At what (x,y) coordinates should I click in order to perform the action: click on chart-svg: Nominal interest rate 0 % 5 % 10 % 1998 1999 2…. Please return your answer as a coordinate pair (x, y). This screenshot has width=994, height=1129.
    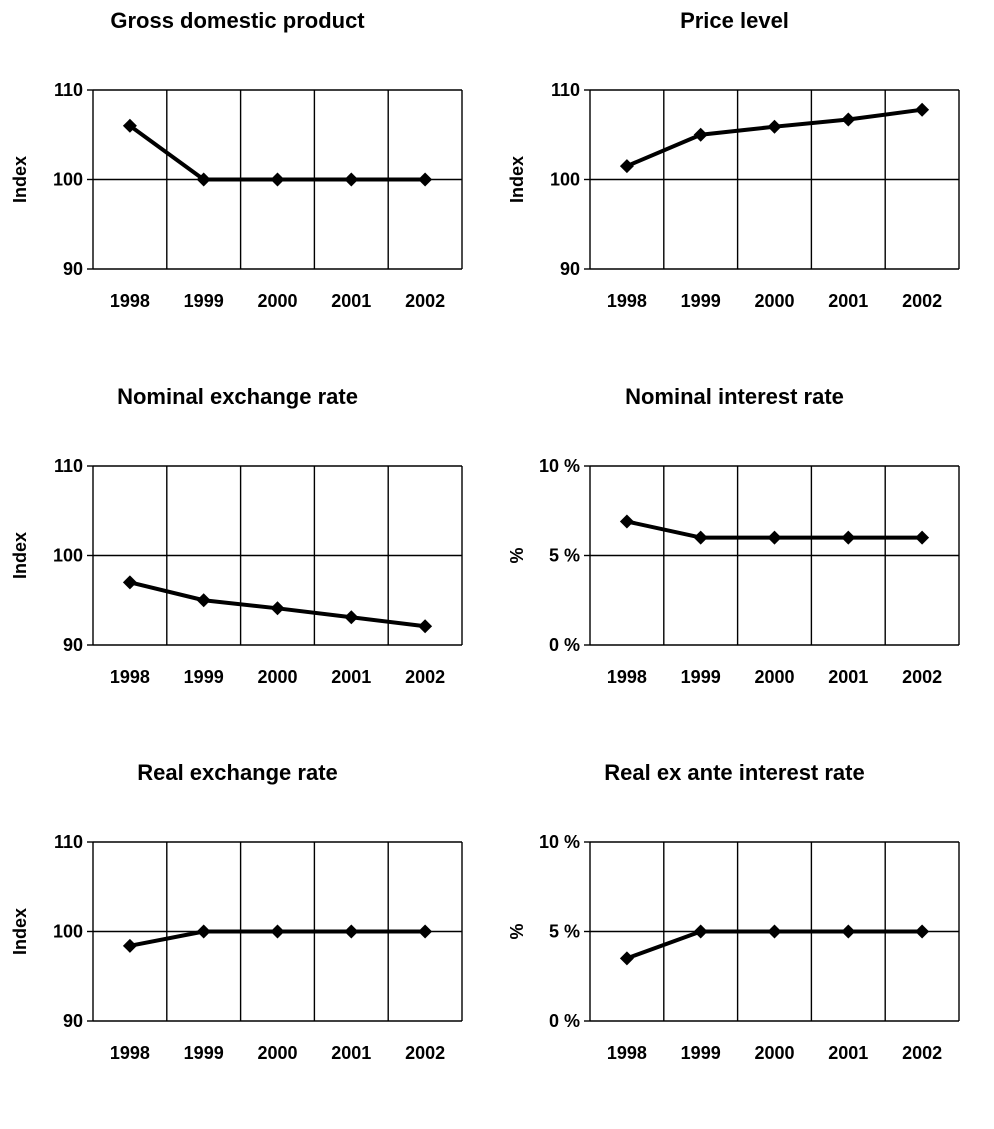
    Looking at the image, I should click on (733, 535).